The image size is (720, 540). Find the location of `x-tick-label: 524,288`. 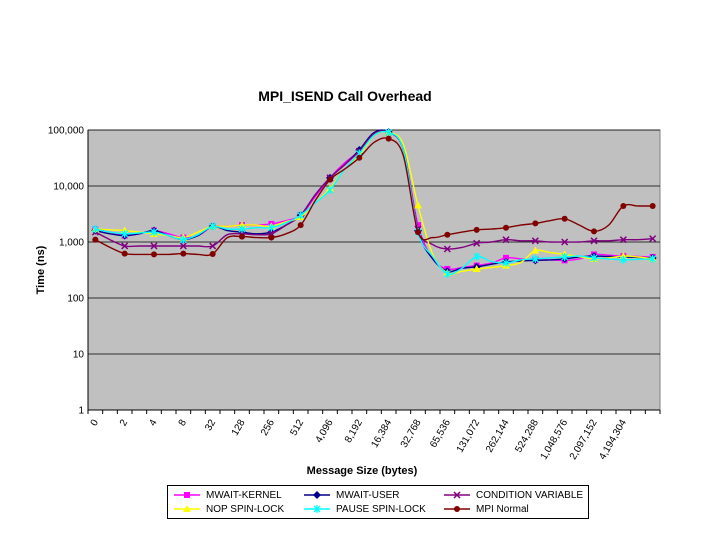

x-tick-label: 524,288 is located at coordinates (527, 435).